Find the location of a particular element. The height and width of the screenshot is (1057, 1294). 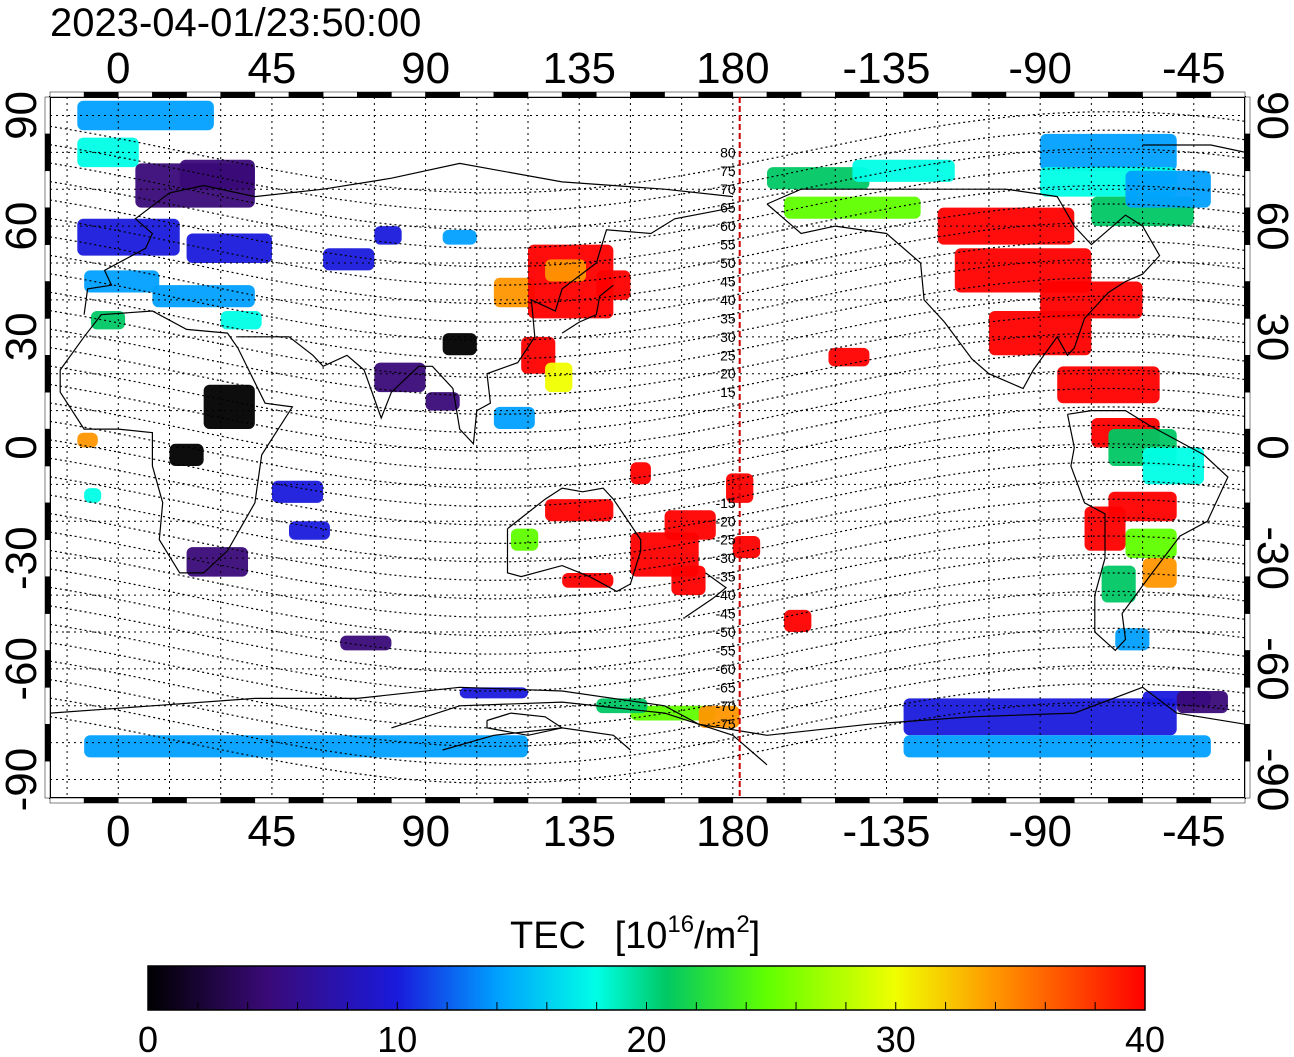

lon-tick-label: 0 is located at coordinates (118, 68).